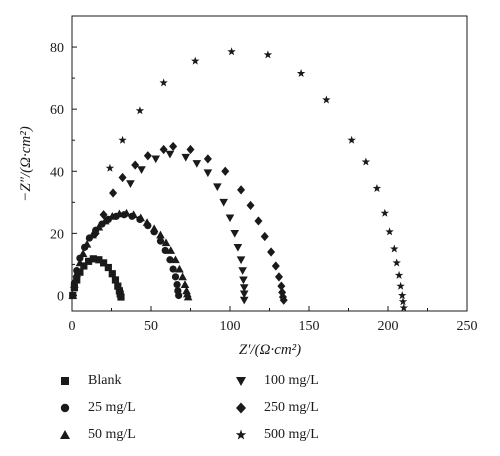 The width and height of the screenshot is (500, 456). I want to click on square-marker-icon, so click(65, 381).